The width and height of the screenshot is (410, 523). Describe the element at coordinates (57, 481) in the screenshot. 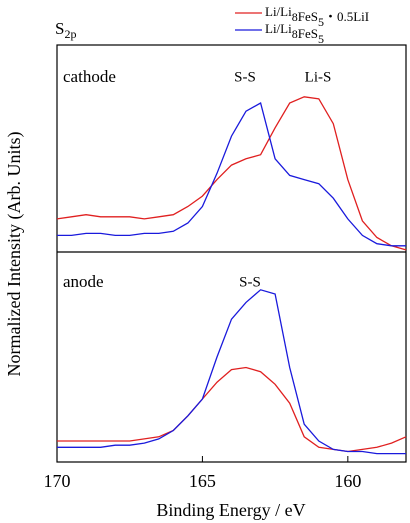

I see `x-tick-label: 170` at that location.